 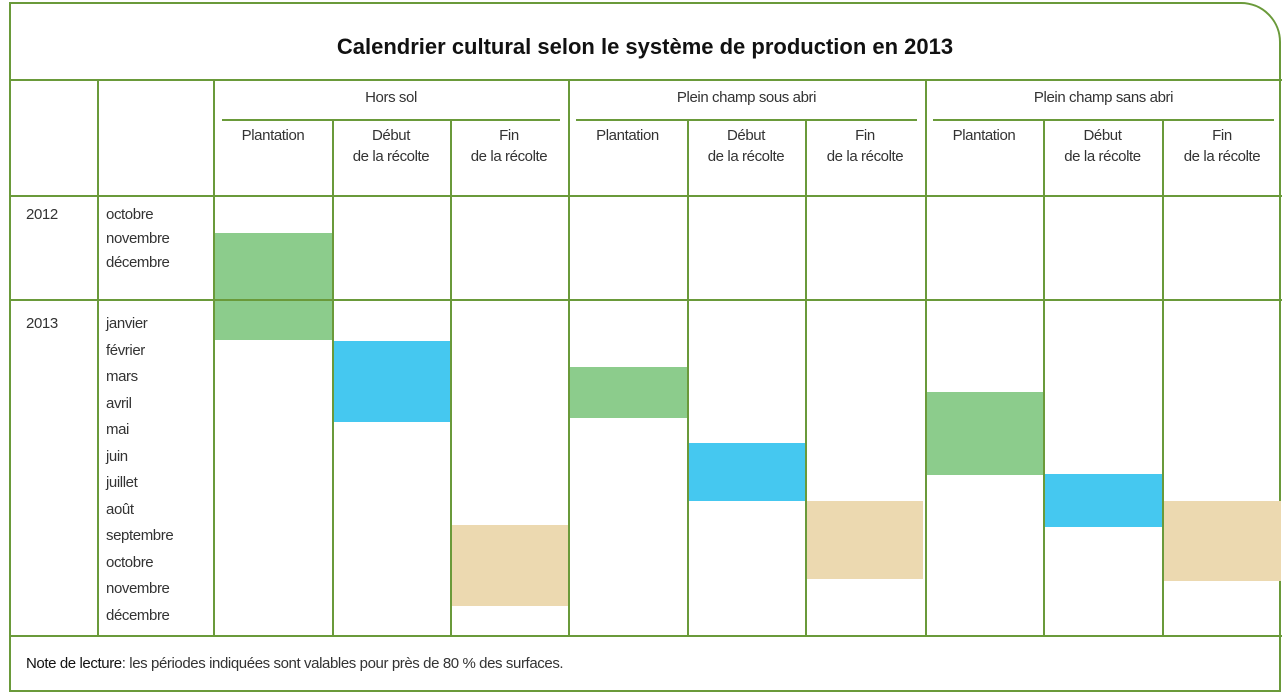 I want to click on month-label: juin, so click(x=117, y=456).